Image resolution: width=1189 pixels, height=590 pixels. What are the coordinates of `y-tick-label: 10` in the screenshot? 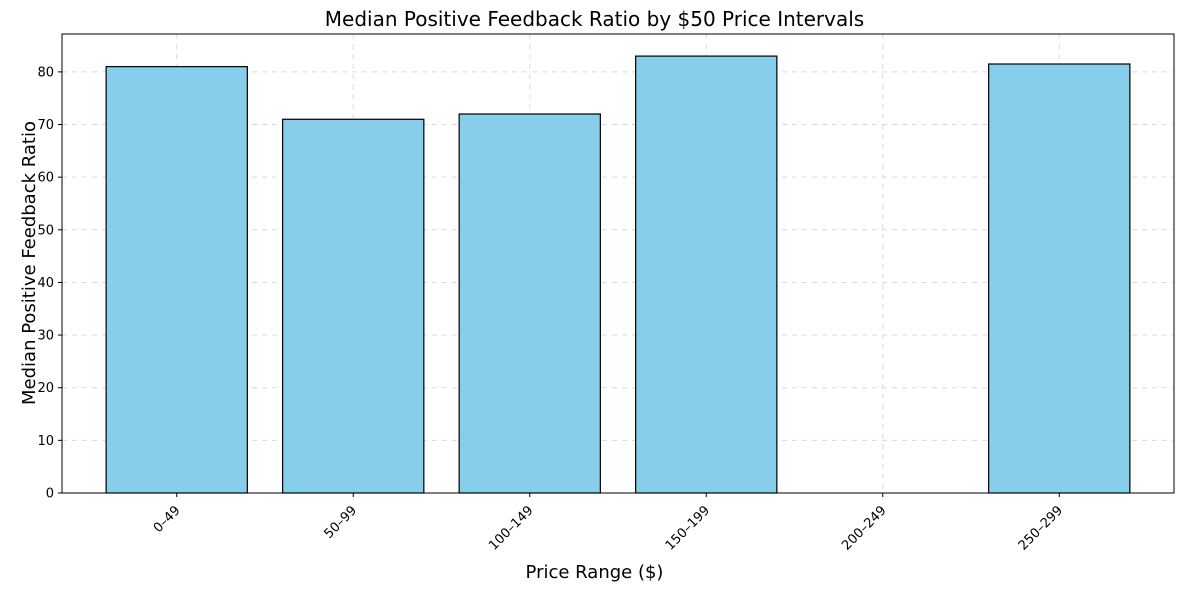 It's located at (45, 441).